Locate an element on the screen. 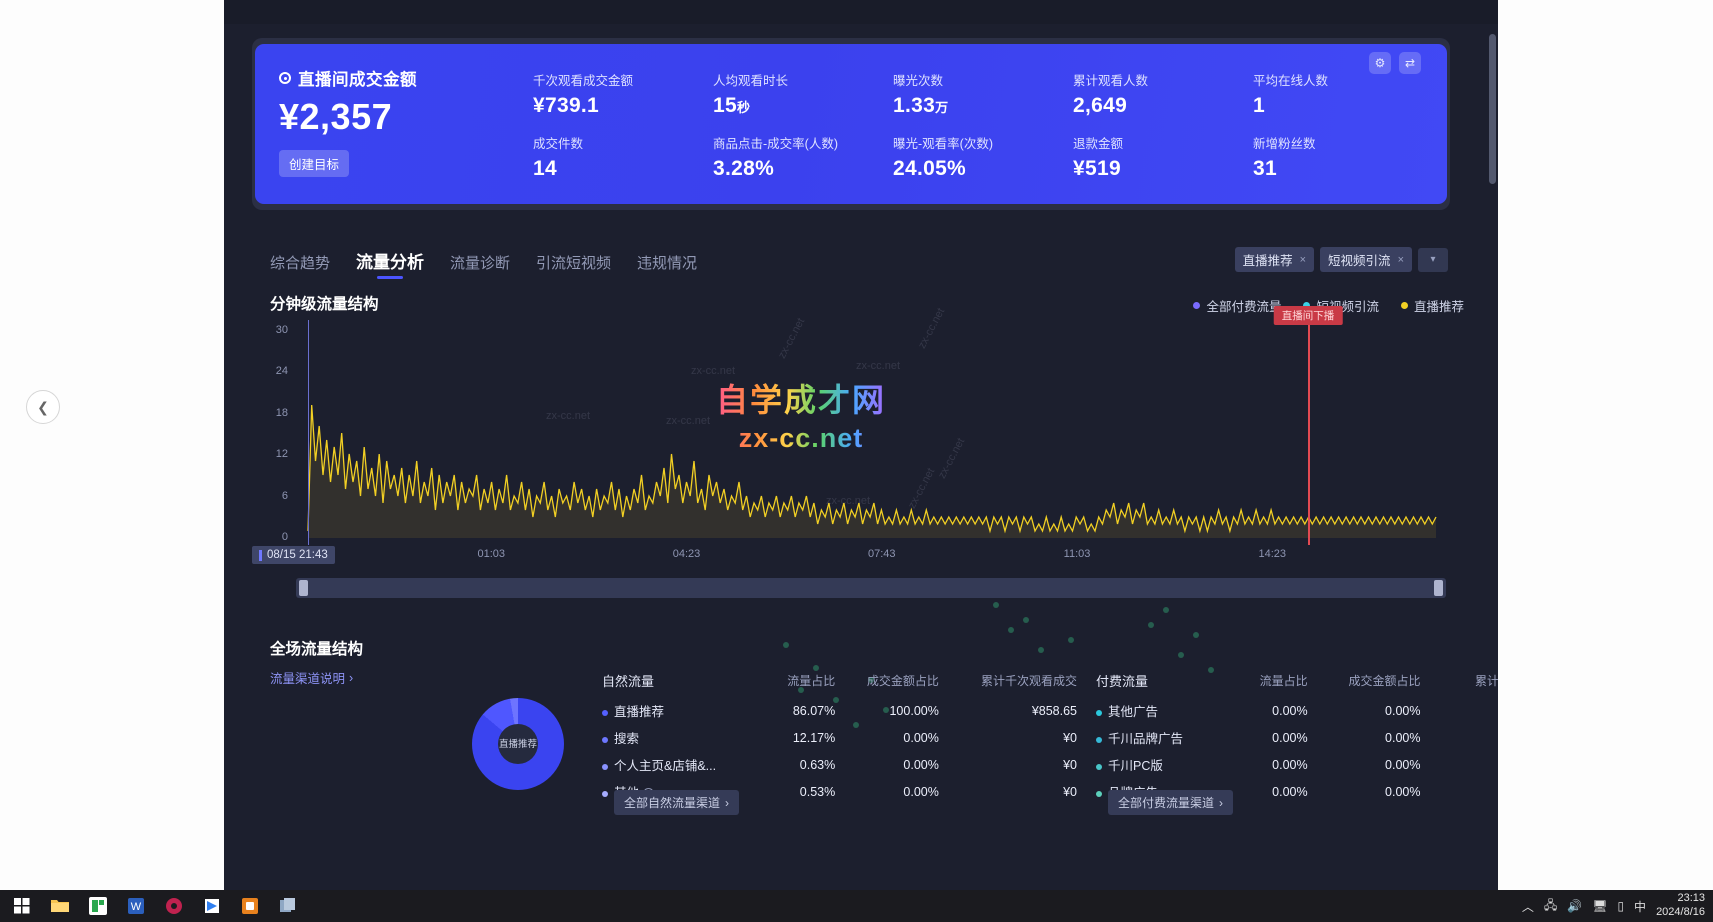 Image resolution: width=1713 pixels, height=922 pixels. kpi-cell-value: 14 is located at coordinates (545, 168).